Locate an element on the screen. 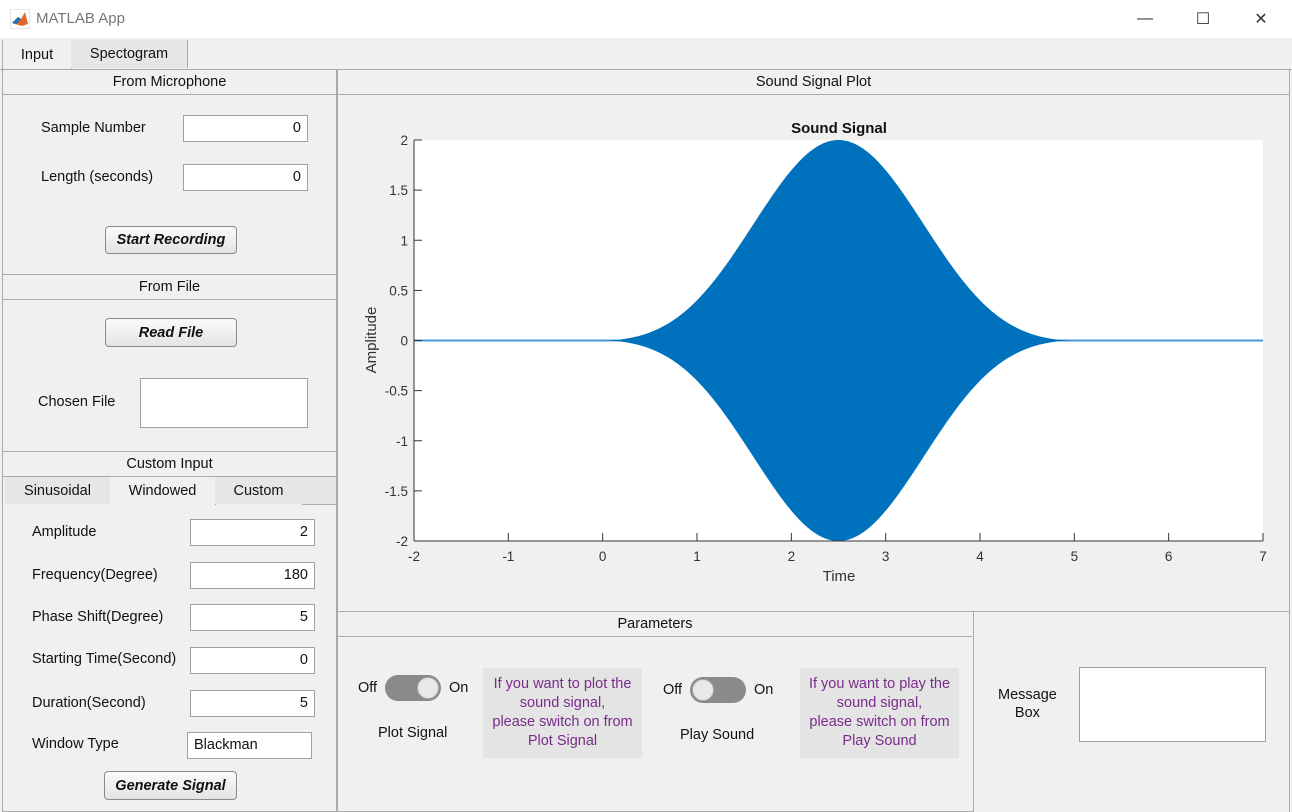 The width and height of the screenshot is (1292, 812). tab-windowed: Windowed is located at coordinates (163, 491).